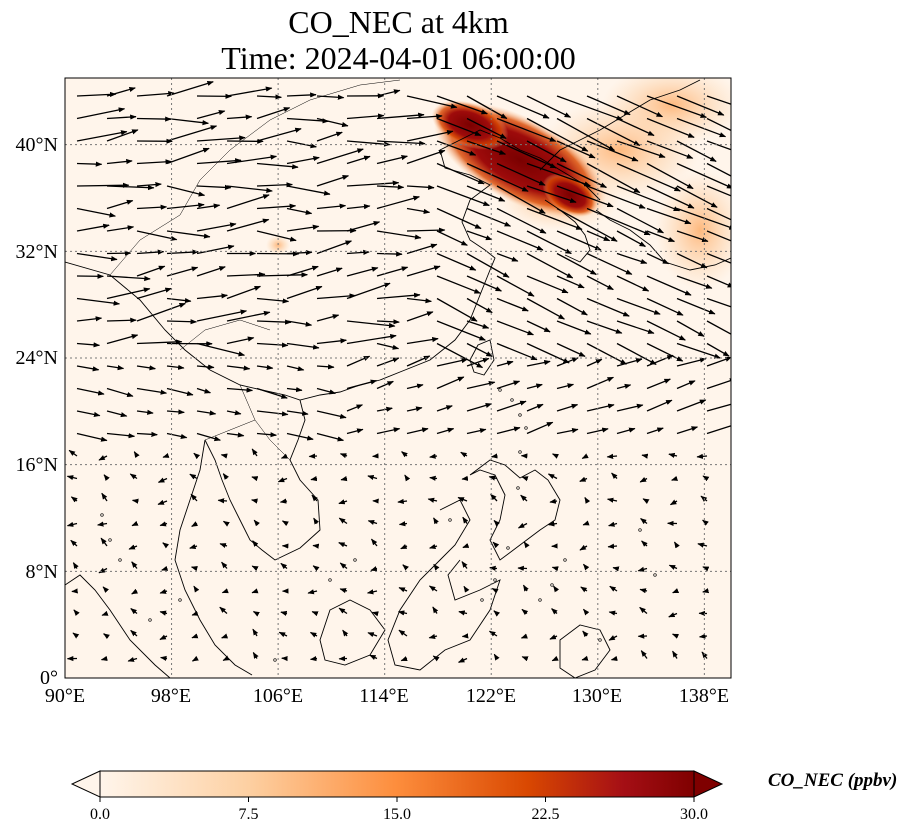 Image resolution: width=920 pixels, height=836 pixels. Describe the element at coordinates (704, 696) in the screenshot. I see `lon-tick-label-138: 138°E` at that location.